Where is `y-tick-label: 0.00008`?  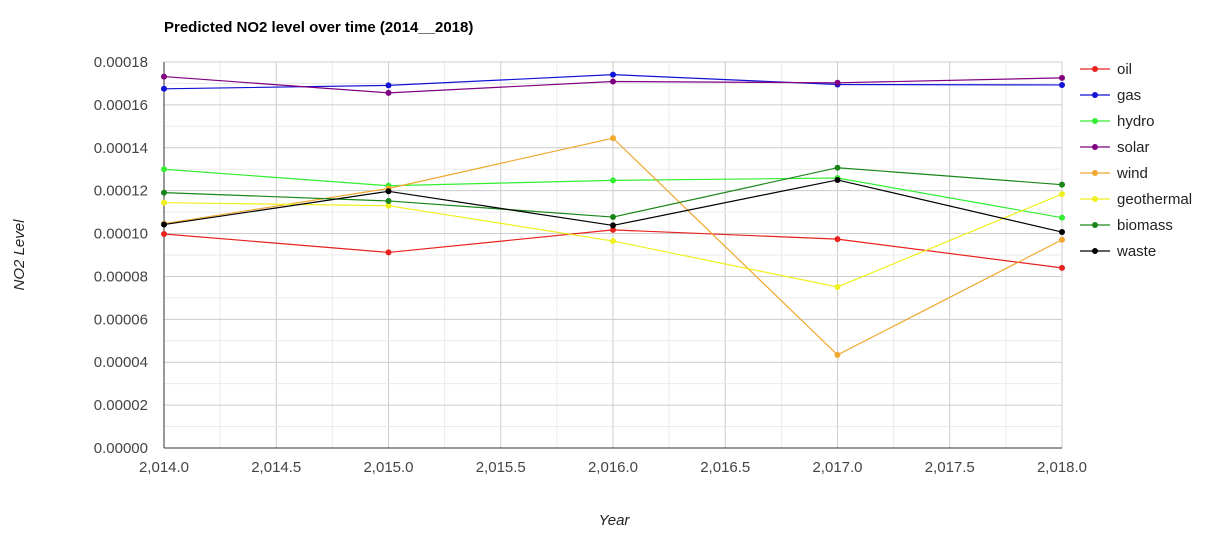 y-tick-label: 0.00008 is located at coordinates (121, 276).